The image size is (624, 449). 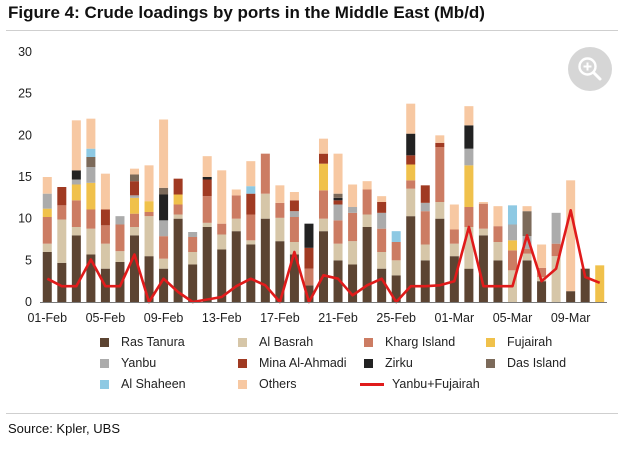 I want to click on legend-label: Yanbu, so click(x=139, y=363).